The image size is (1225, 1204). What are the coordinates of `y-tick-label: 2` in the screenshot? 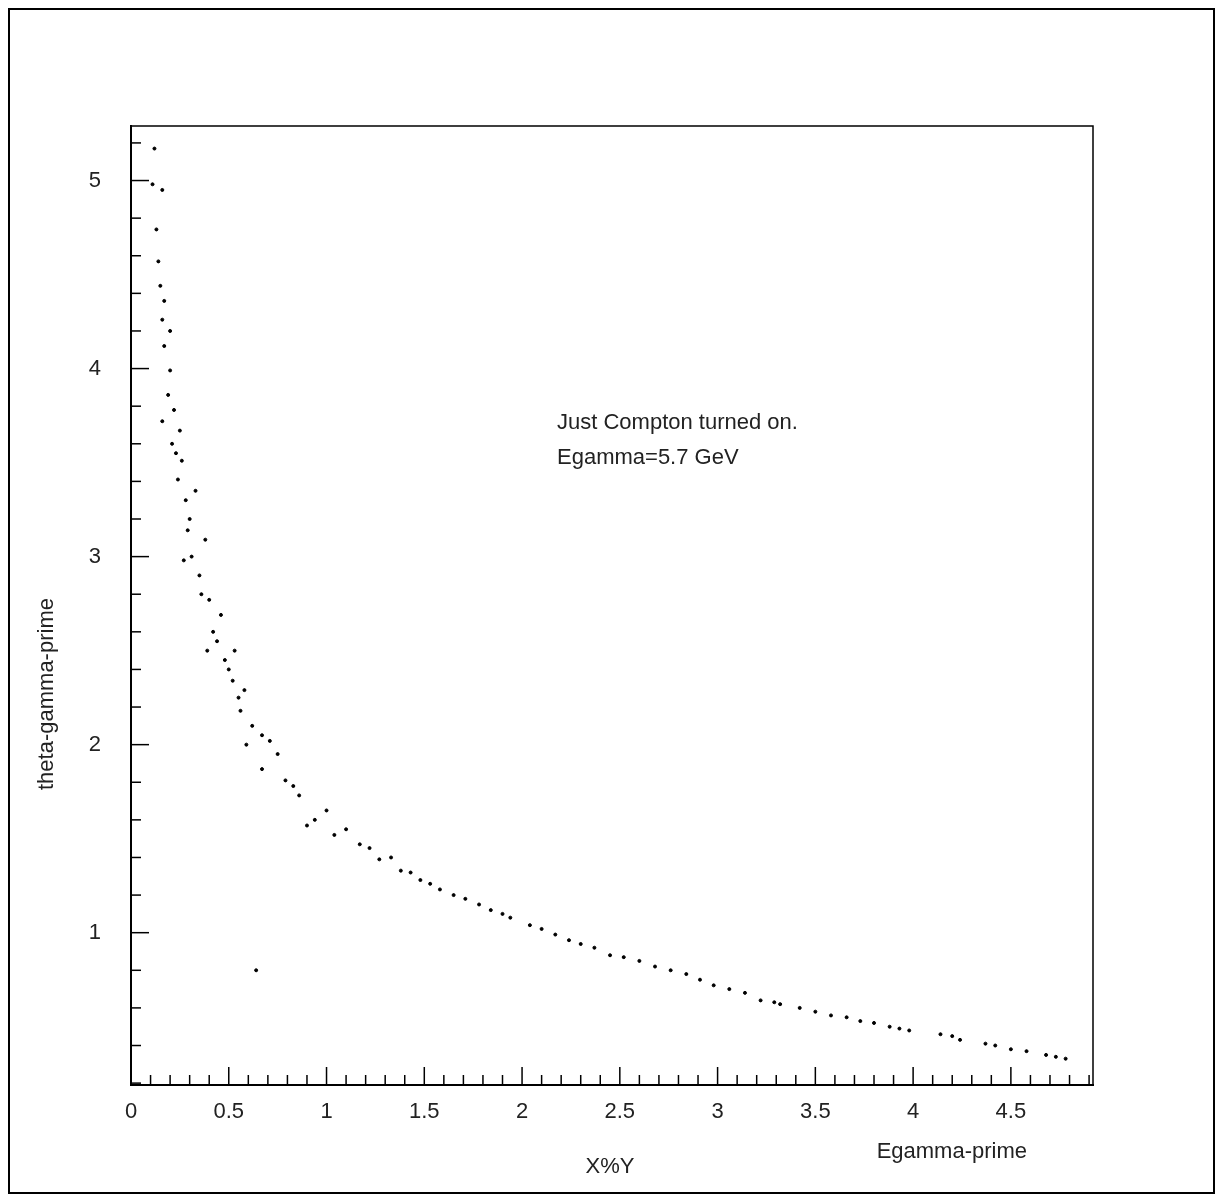 It's located at (94, 743).